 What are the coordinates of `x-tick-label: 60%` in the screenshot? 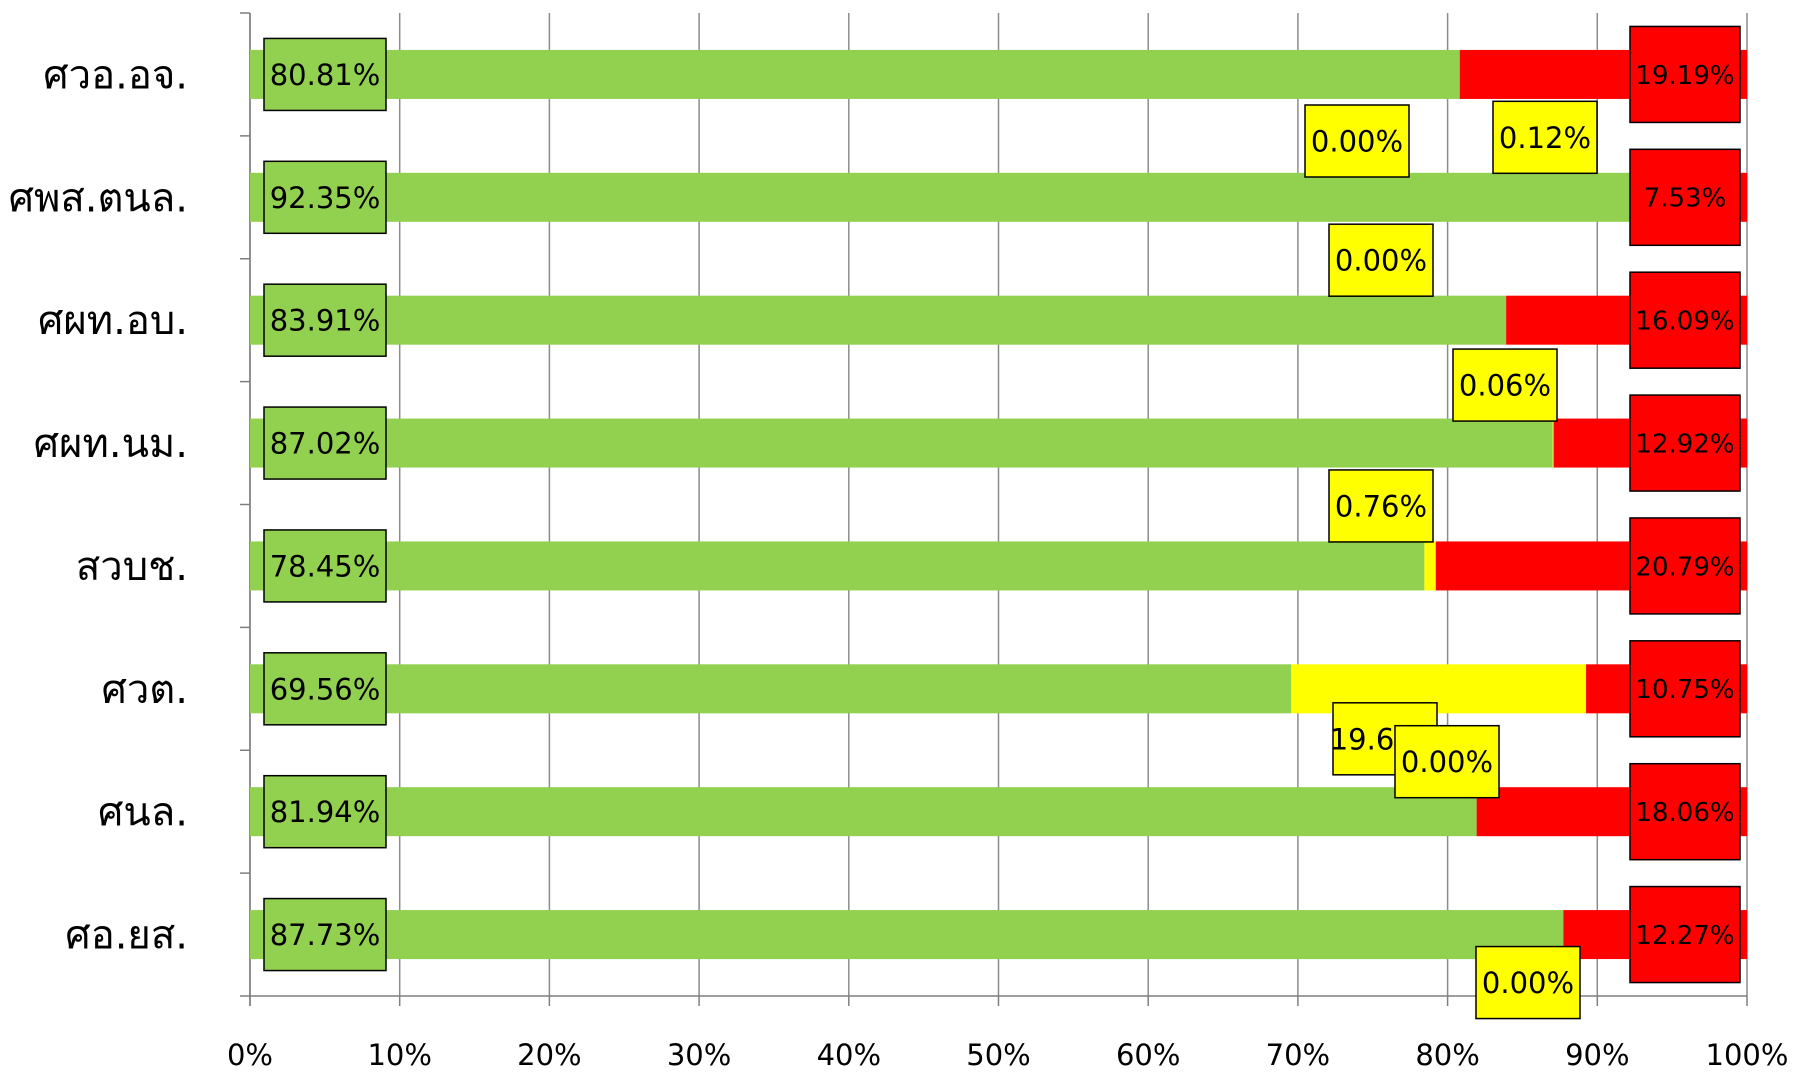 It's located at (1148, 1054).